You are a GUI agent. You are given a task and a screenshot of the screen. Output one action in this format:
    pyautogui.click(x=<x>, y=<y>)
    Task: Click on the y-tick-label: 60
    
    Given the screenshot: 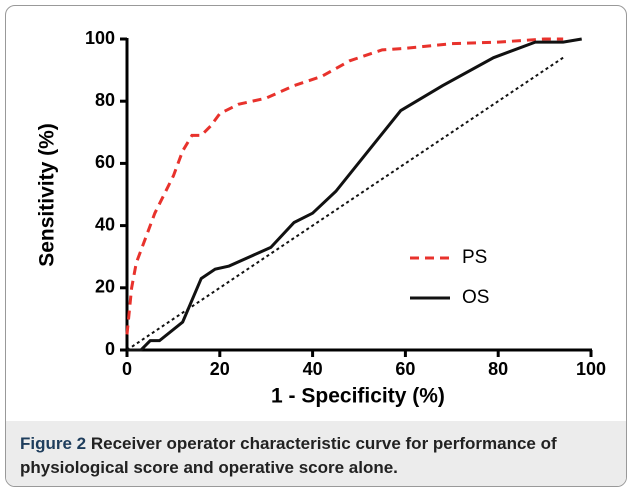 What is the action you would take?
    pyautogui.click(x=105, y=162)
    